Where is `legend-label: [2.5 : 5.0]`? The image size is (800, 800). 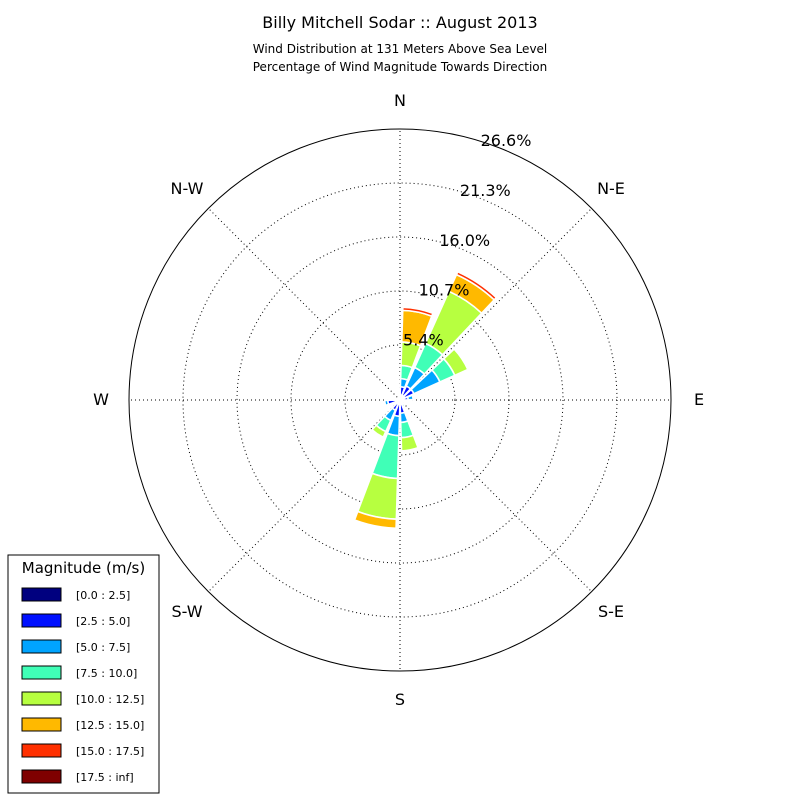 legend-label: [2.5 : 5.0] is located at coordinates (103, 621).